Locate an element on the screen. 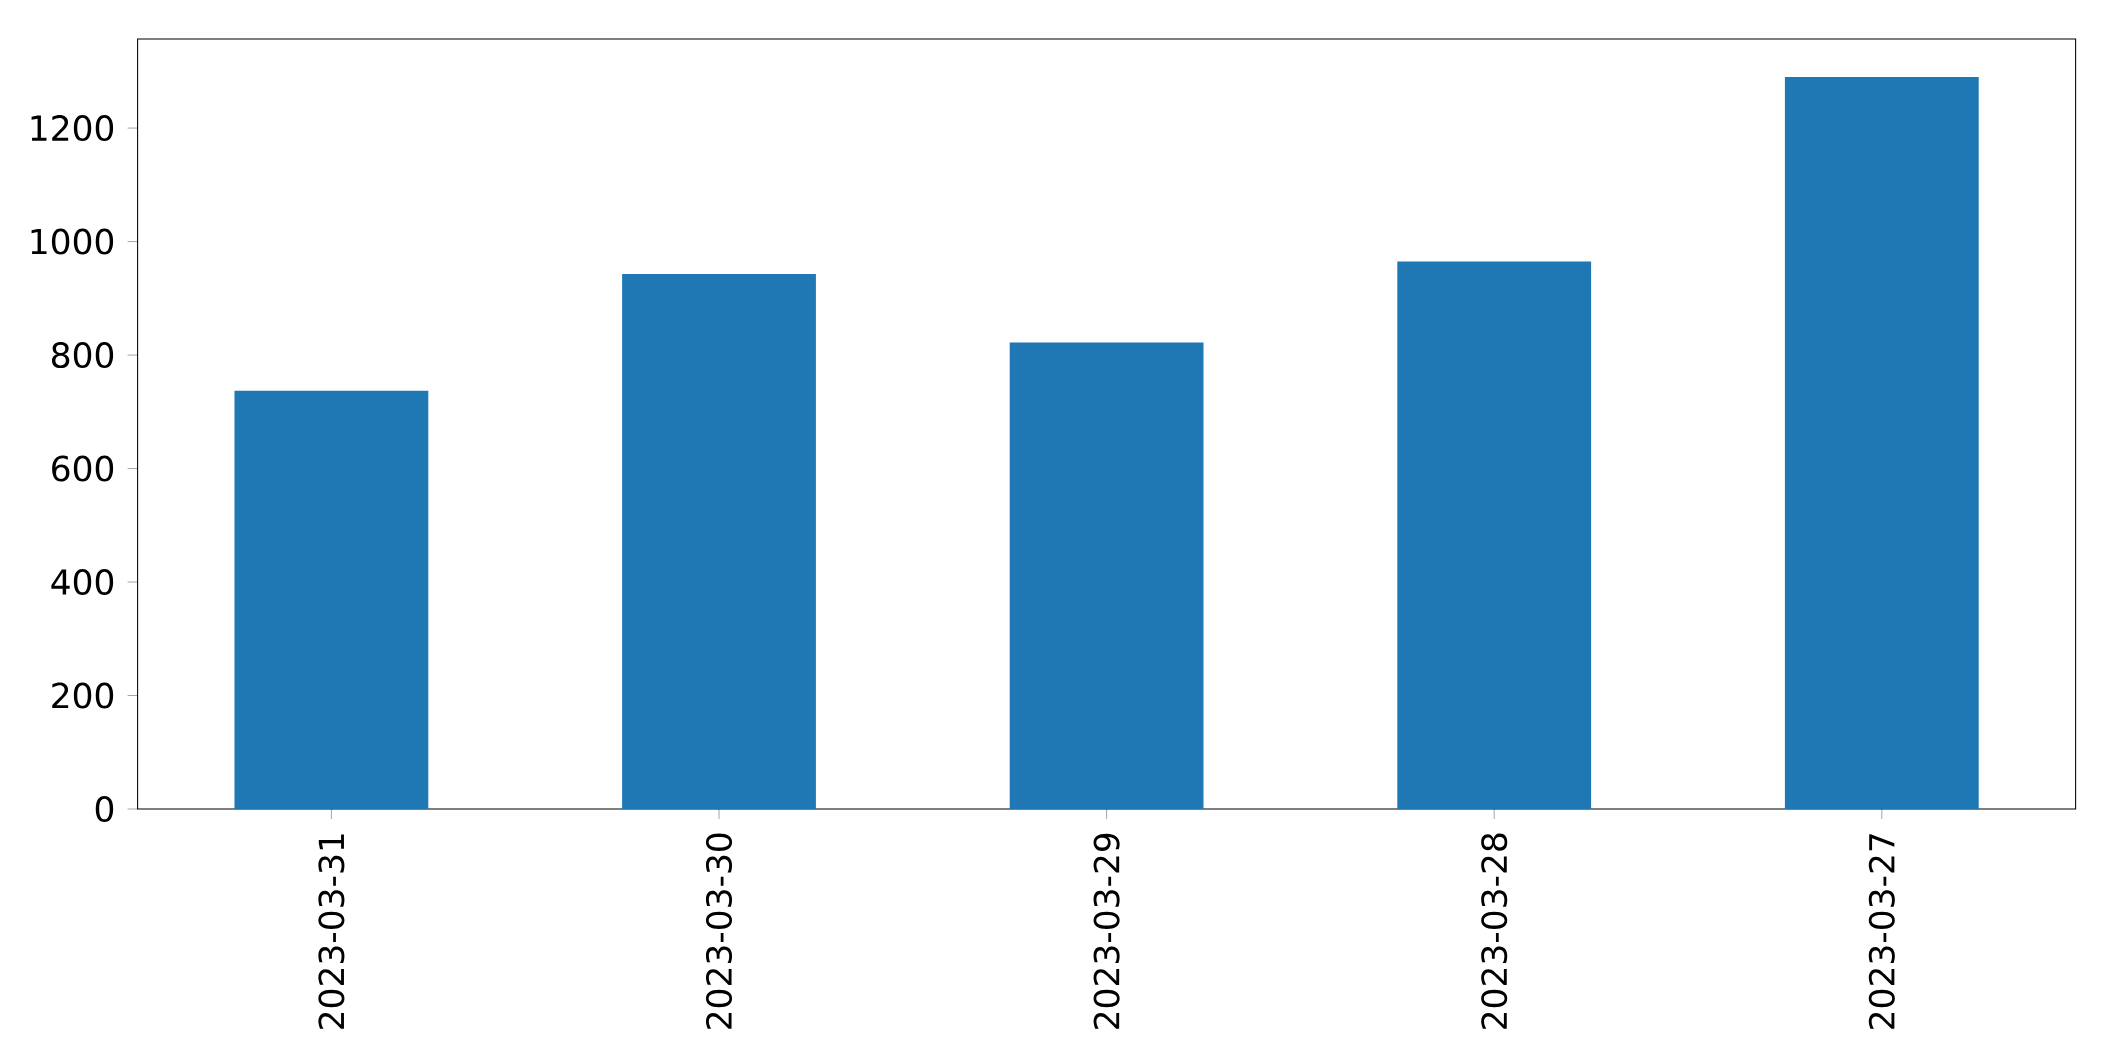 The height and width of the screenshot is (1061, 2115). y-tick-label: 600 is located at coordinates (83, 468).